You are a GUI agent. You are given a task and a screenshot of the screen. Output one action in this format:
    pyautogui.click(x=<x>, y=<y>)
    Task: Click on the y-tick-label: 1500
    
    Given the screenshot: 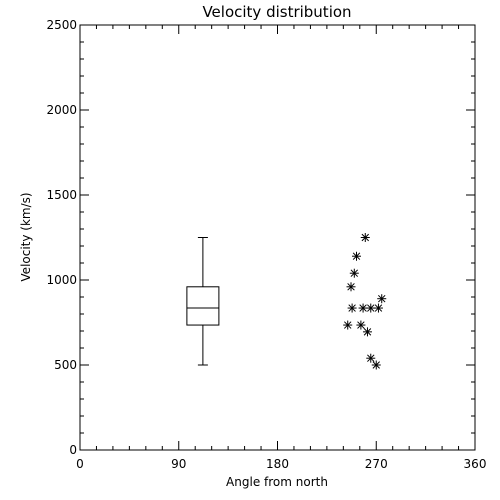 What is the action you would take?
    pyautogui.click(x=61, y=195)
    